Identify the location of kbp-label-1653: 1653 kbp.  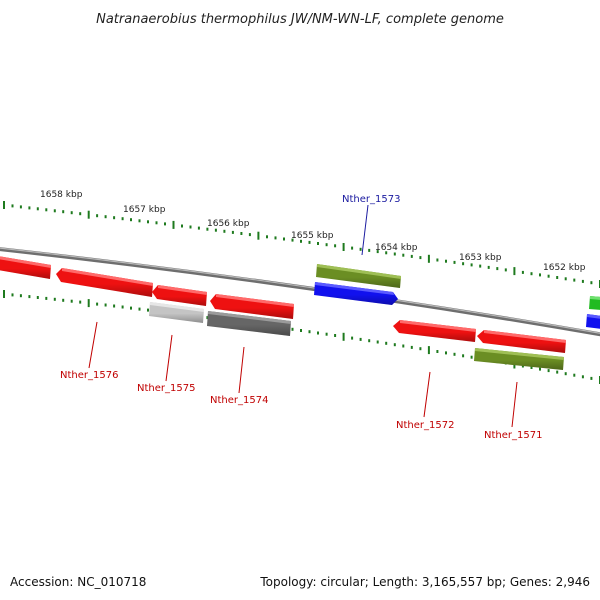
(480, 258).